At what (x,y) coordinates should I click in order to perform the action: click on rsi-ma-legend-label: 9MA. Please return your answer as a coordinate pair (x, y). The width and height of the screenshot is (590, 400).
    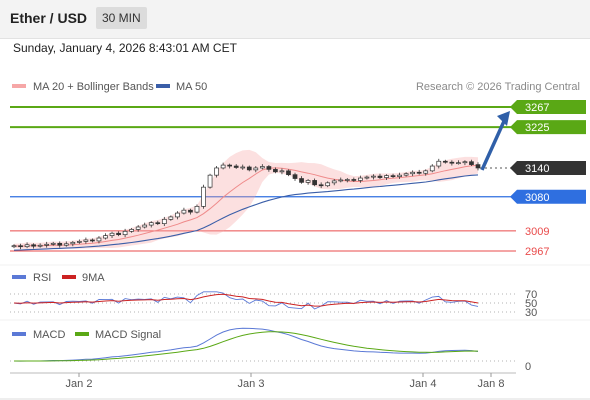
    Looking at the image, I should click on (93, 278).